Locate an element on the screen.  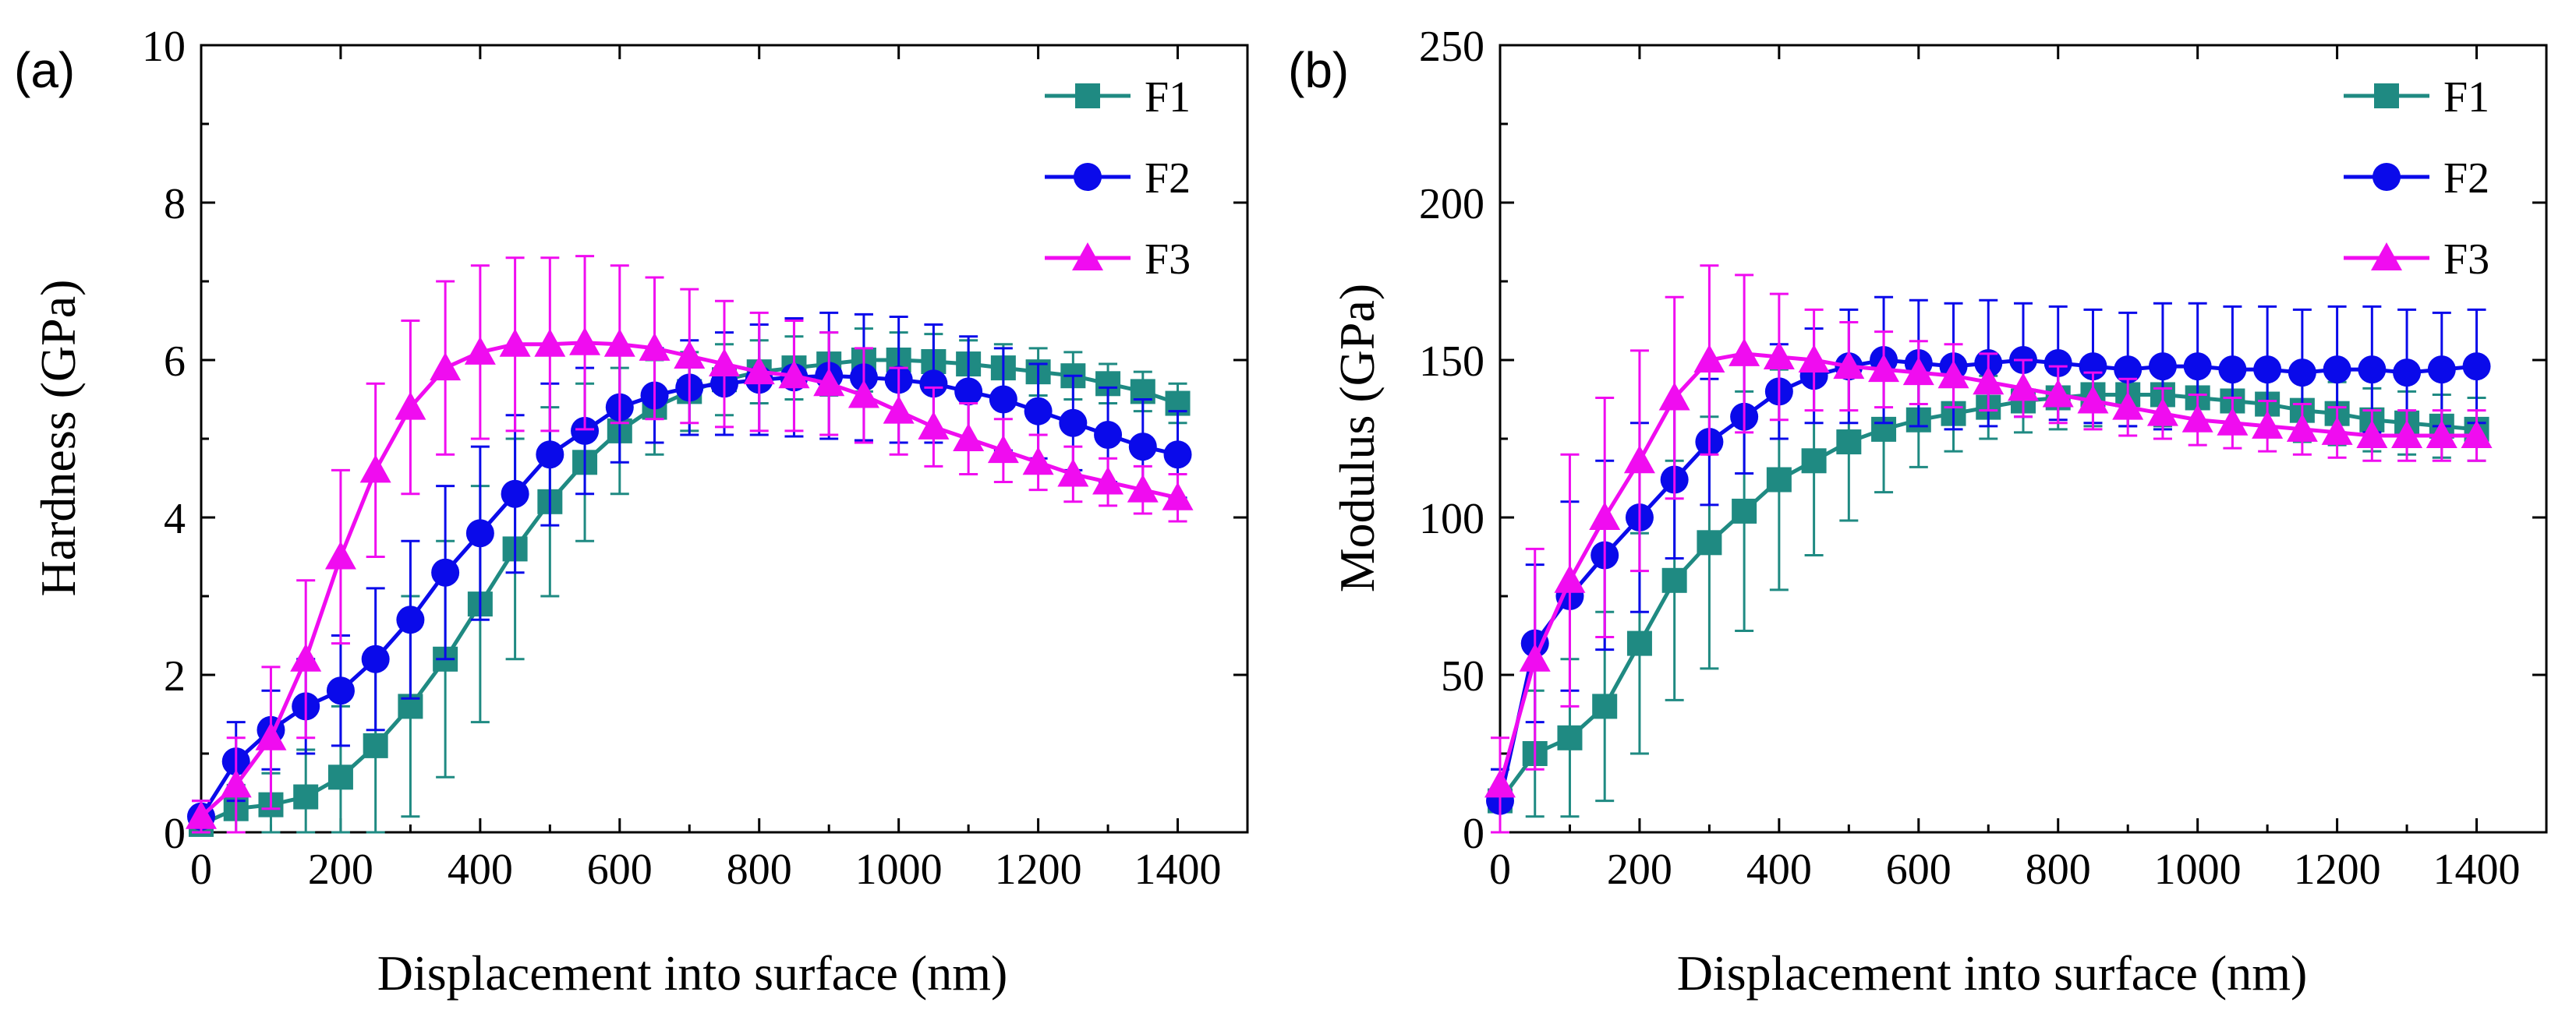
legend: F1 F2 F3 is located at coordinates (2416, 178).